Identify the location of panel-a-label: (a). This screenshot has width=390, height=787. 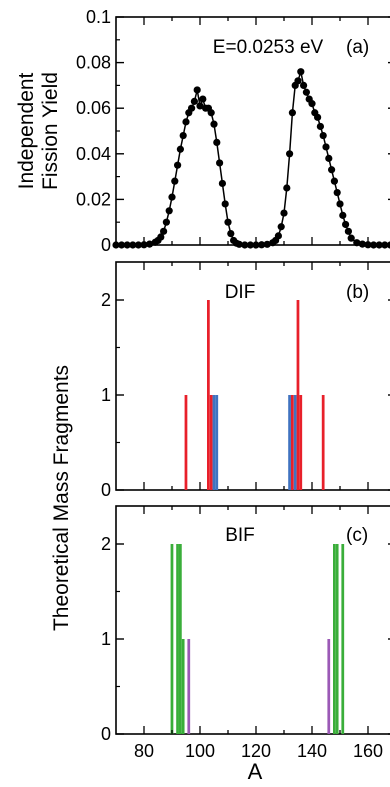
(357, 47).